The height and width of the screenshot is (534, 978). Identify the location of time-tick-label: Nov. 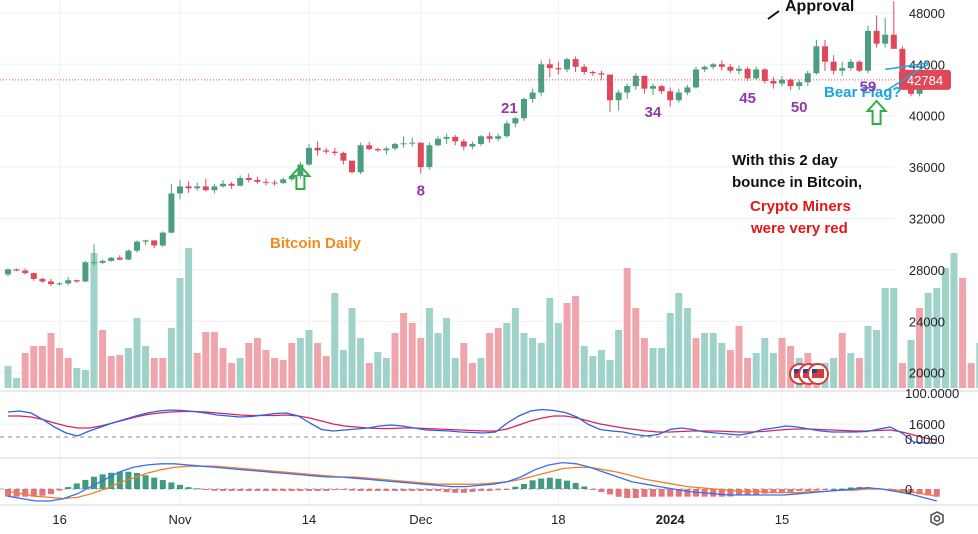
(180, 519).